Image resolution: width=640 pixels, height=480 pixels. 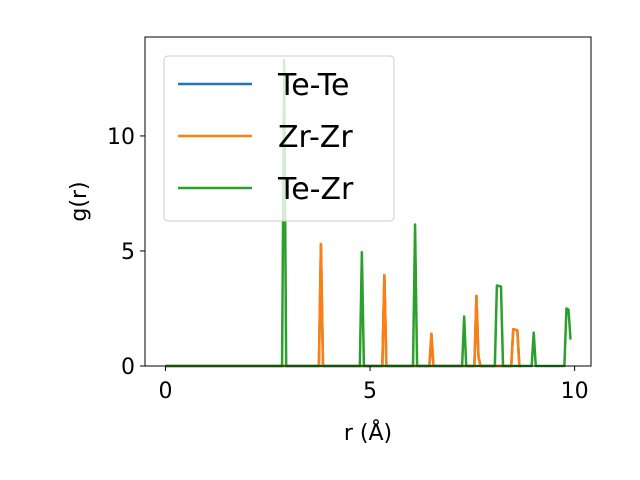 I want to click on legend-label-te-zr: Te-Zr, so click(x=315, y=189).